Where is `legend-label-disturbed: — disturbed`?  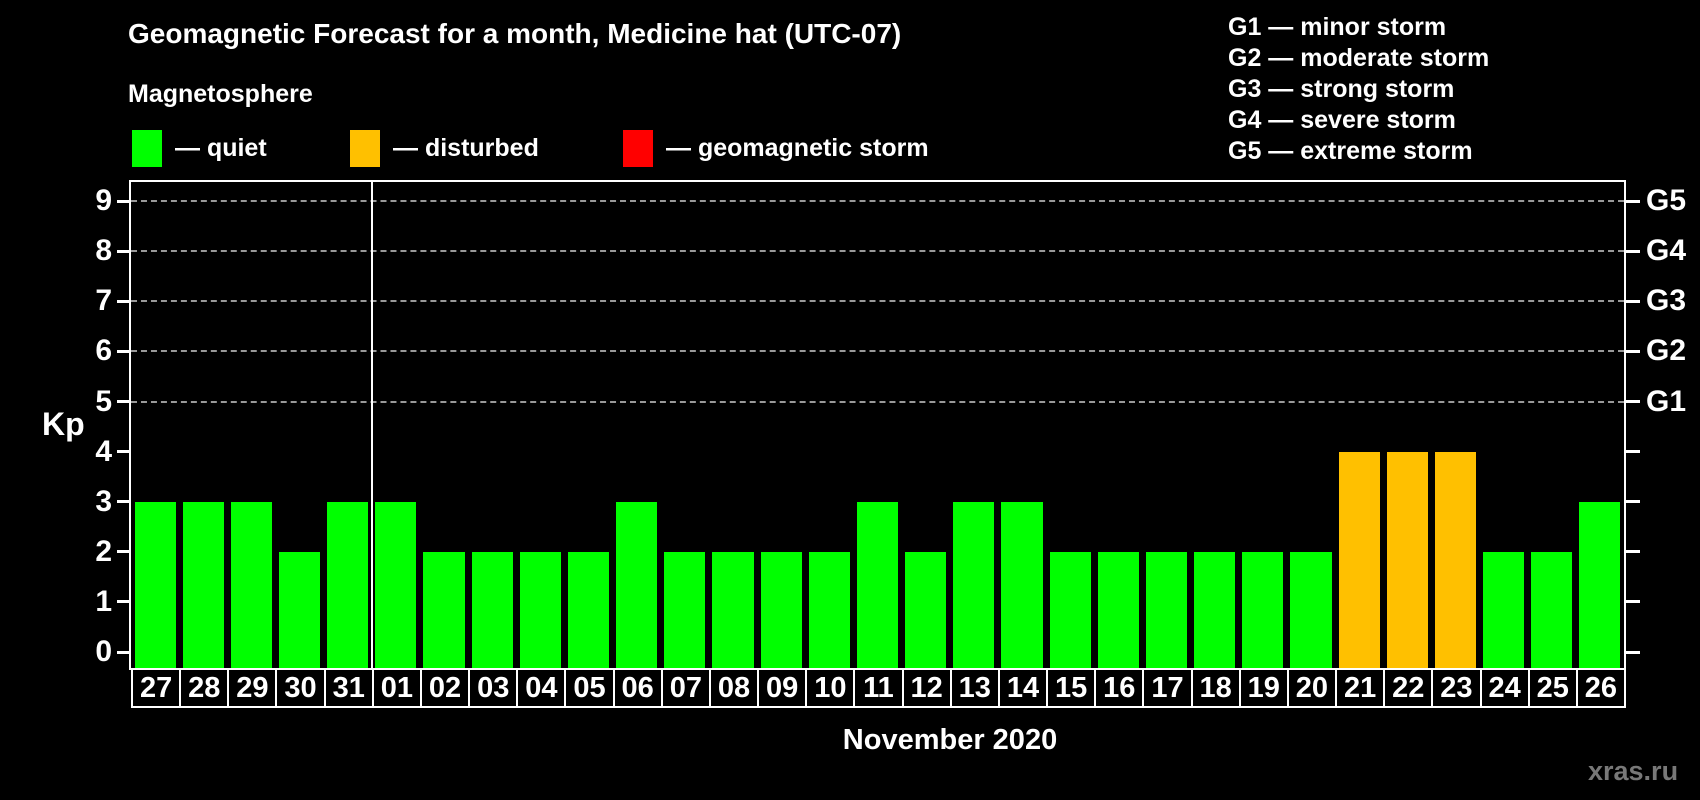
legend-label-disturbed: — disturbed is located at coordinates (466, 148).